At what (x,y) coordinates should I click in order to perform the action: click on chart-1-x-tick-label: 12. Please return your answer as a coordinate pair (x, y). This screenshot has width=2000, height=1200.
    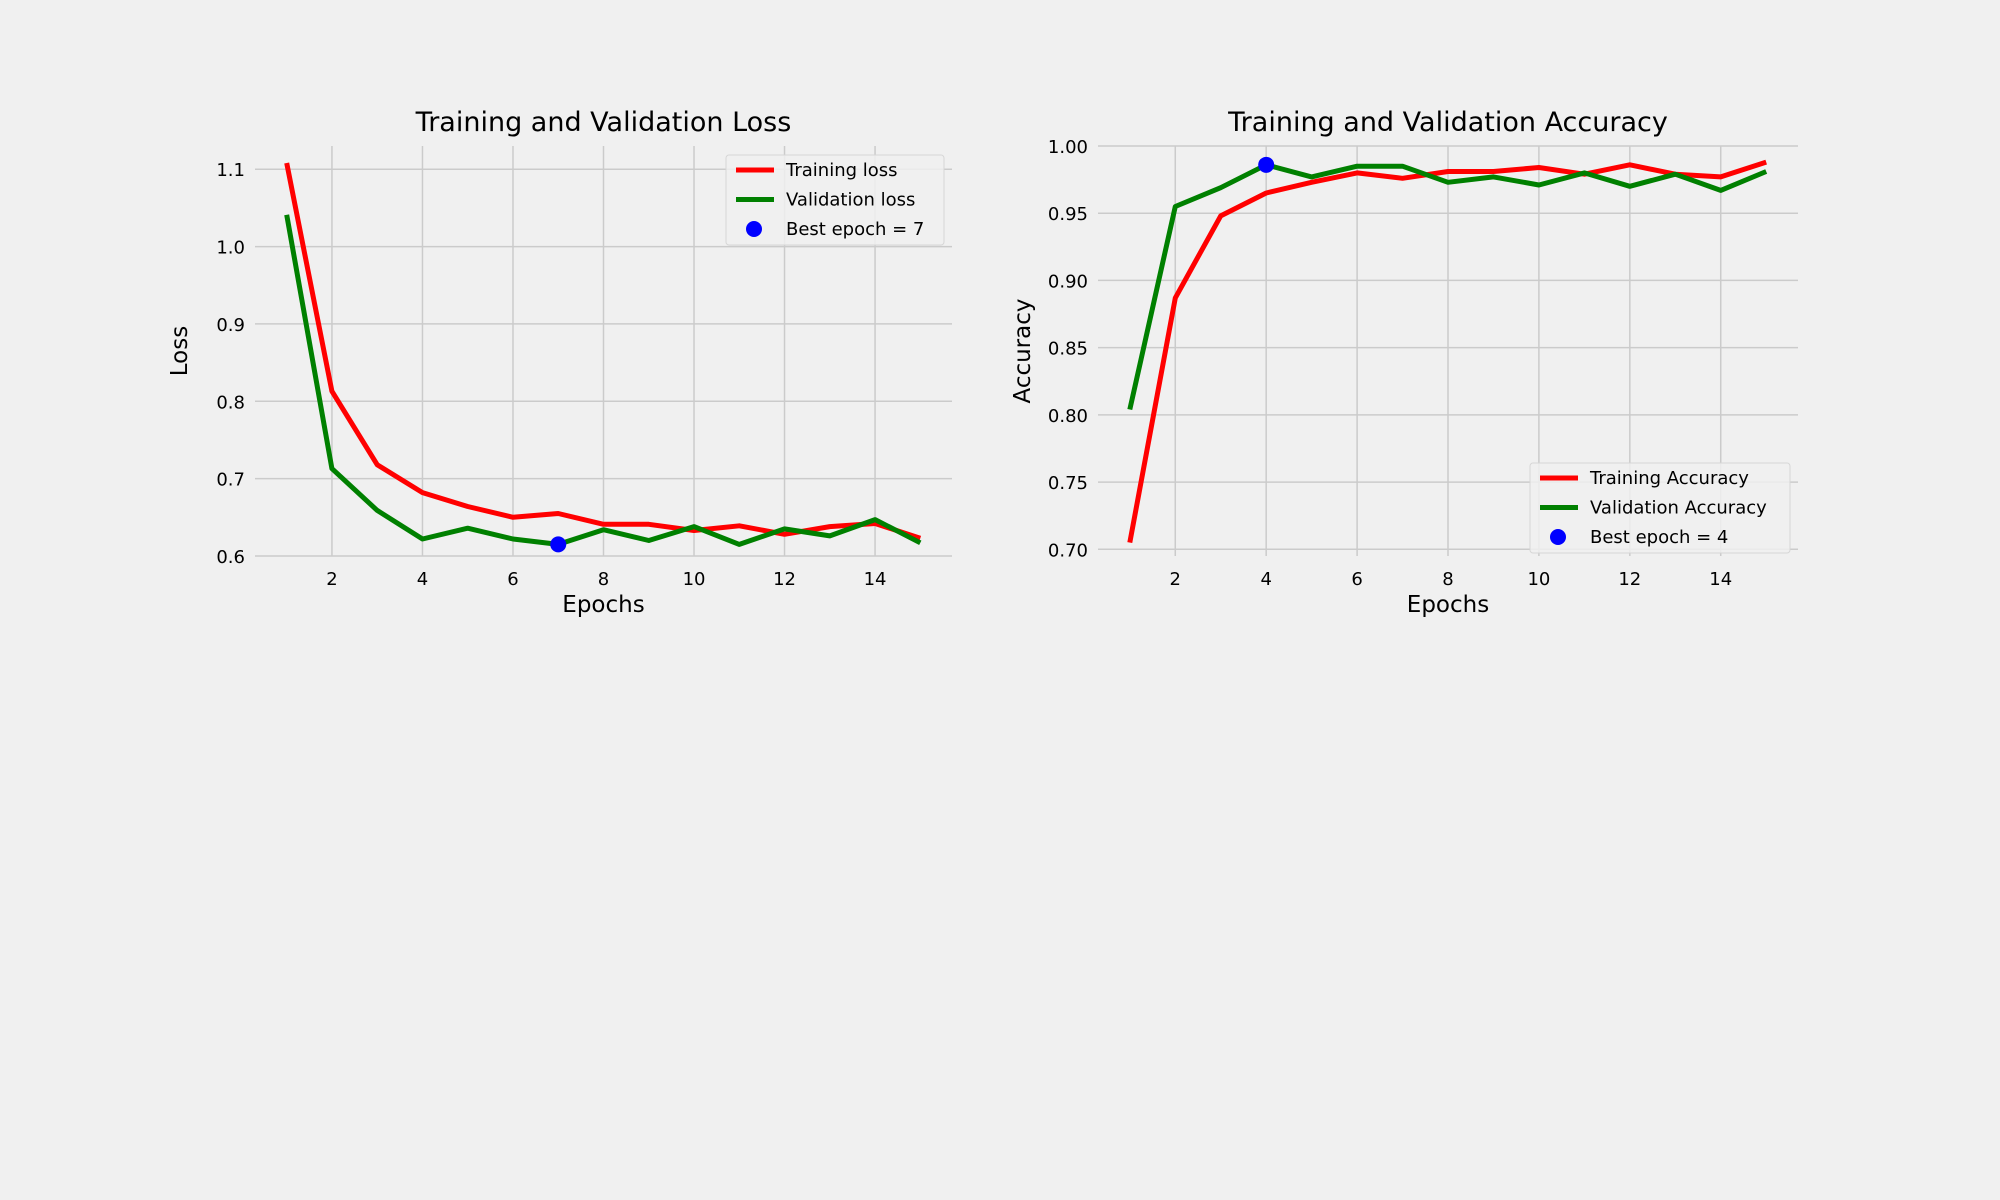
    Looking at the image, I should click on (1629, 579).